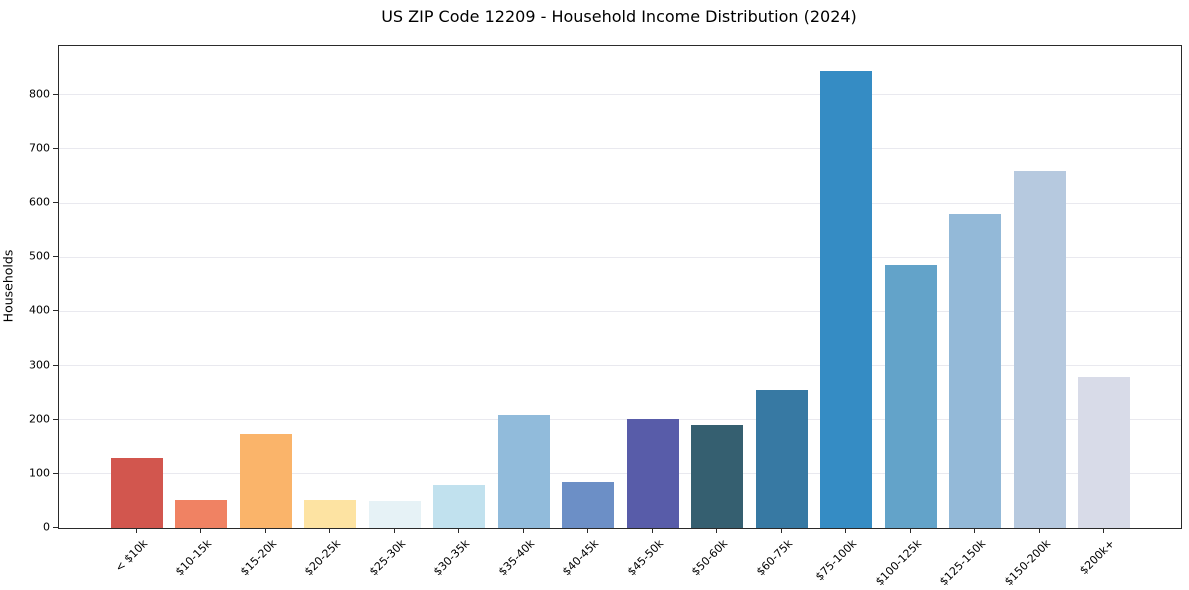  Describe the element at coordinates (258, 558) in the screenshot. I see `x-tick-label: $15-20k` at that location.